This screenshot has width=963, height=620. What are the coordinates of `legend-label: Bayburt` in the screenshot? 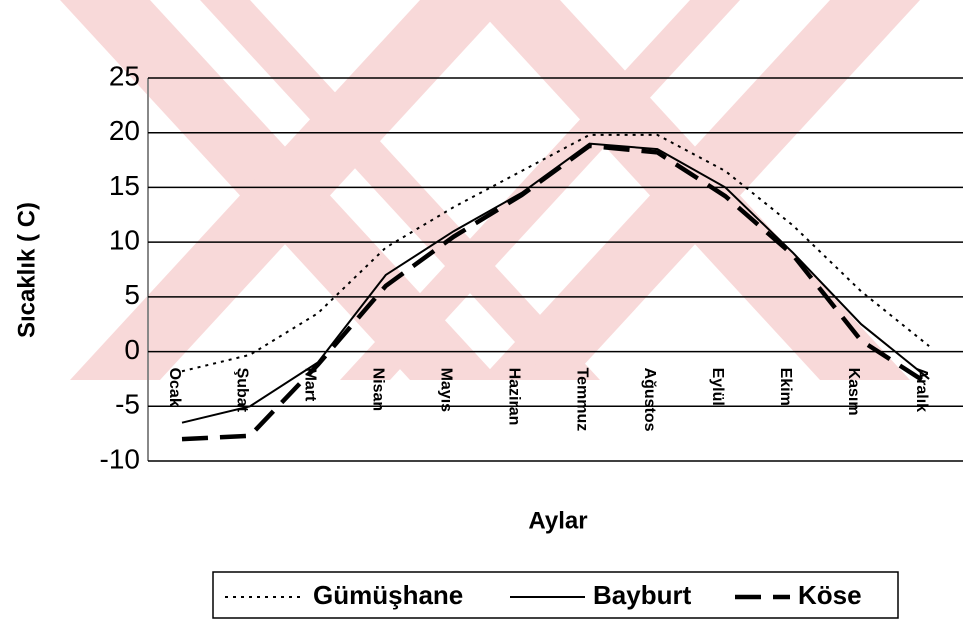 It's located at (642, 595).